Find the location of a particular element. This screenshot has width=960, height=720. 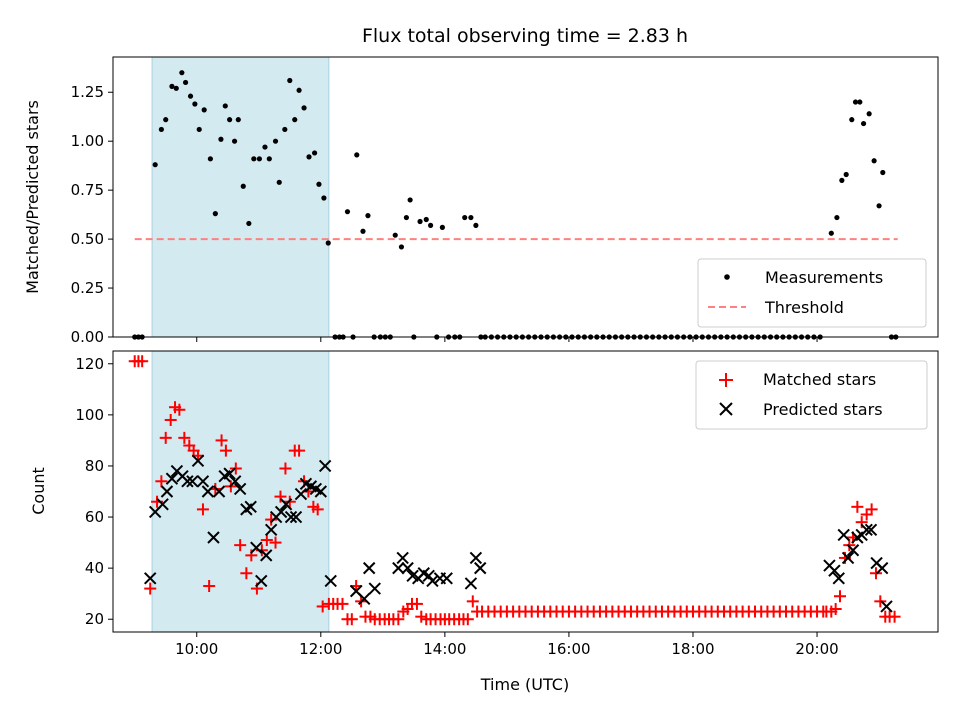

x-tick-label: 20:00 is located at coordinates (816, 649).